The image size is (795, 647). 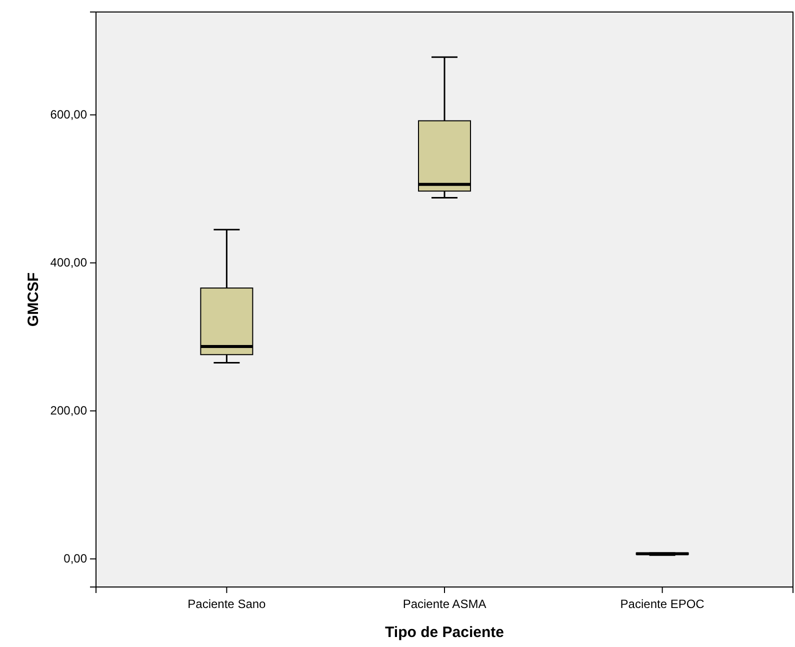 I want to click on x-axis-title: Tipo de Paciente, so click(x=444, y=632).